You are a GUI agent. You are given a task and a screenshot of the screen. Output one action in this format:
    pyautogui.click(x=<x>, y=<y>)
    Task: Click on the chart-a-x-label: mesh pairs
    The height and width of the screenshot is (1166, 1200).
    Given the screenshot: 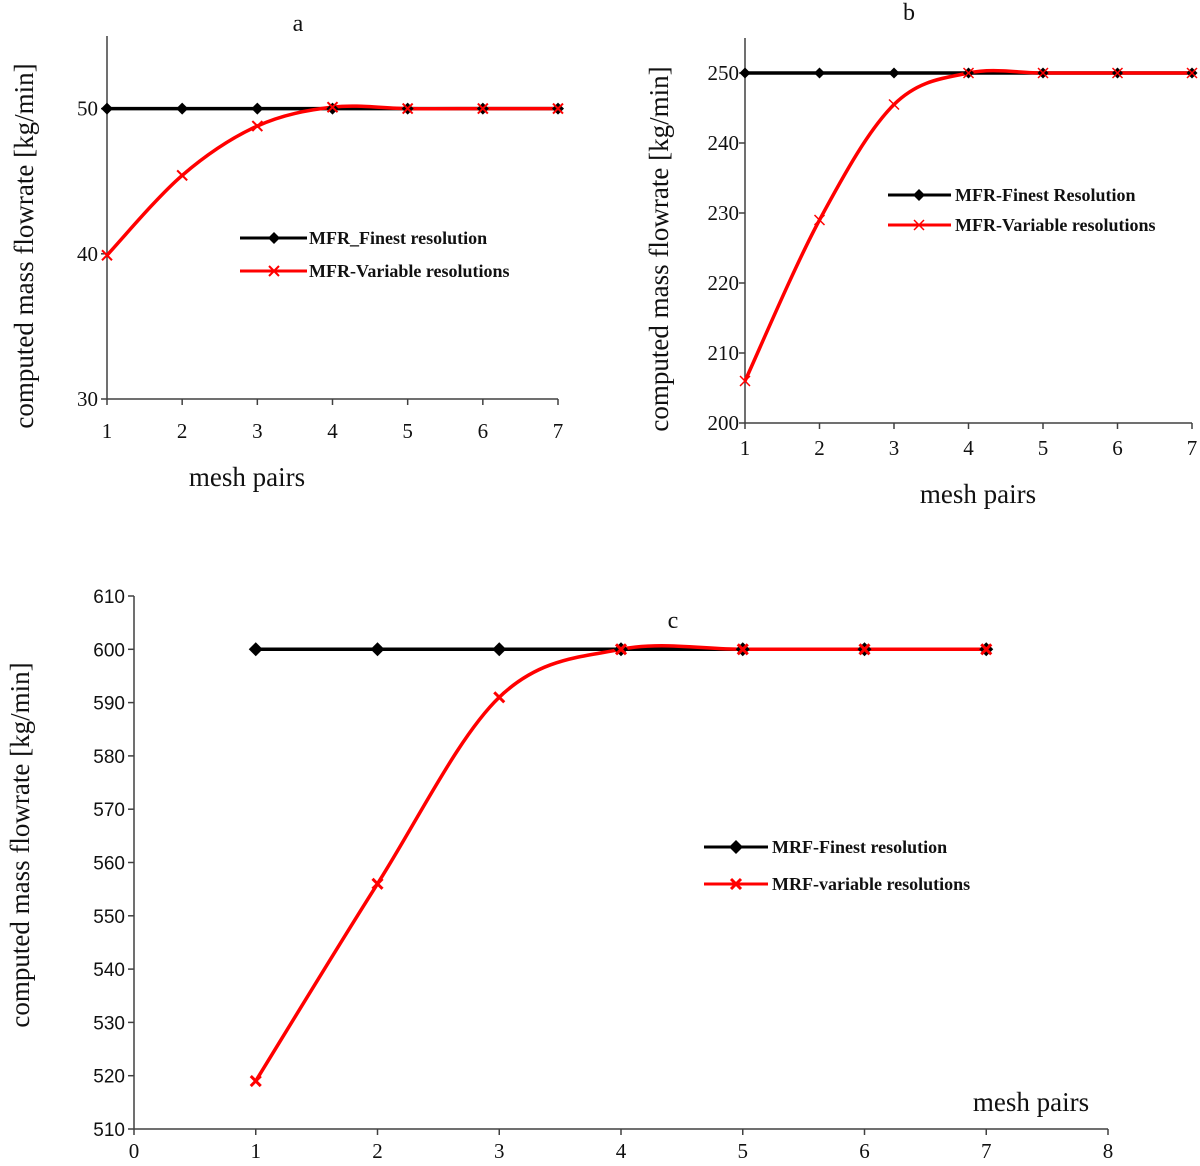 What is the action you would take?
    pyautogui.click(x=247, y=477)
    